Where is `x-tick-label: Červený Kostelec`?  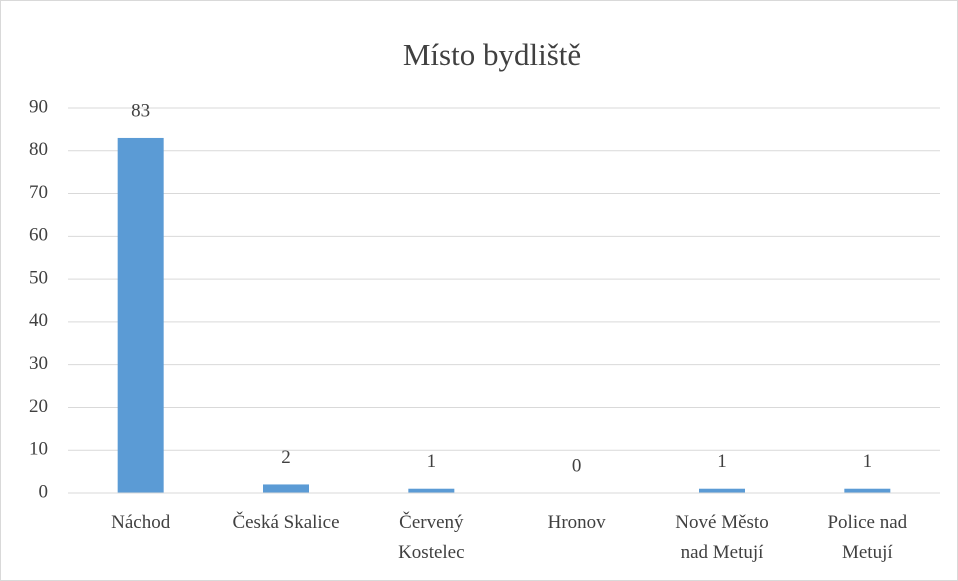
x-tick-label: Červený Kostelec is located at coordinates (431, 537).